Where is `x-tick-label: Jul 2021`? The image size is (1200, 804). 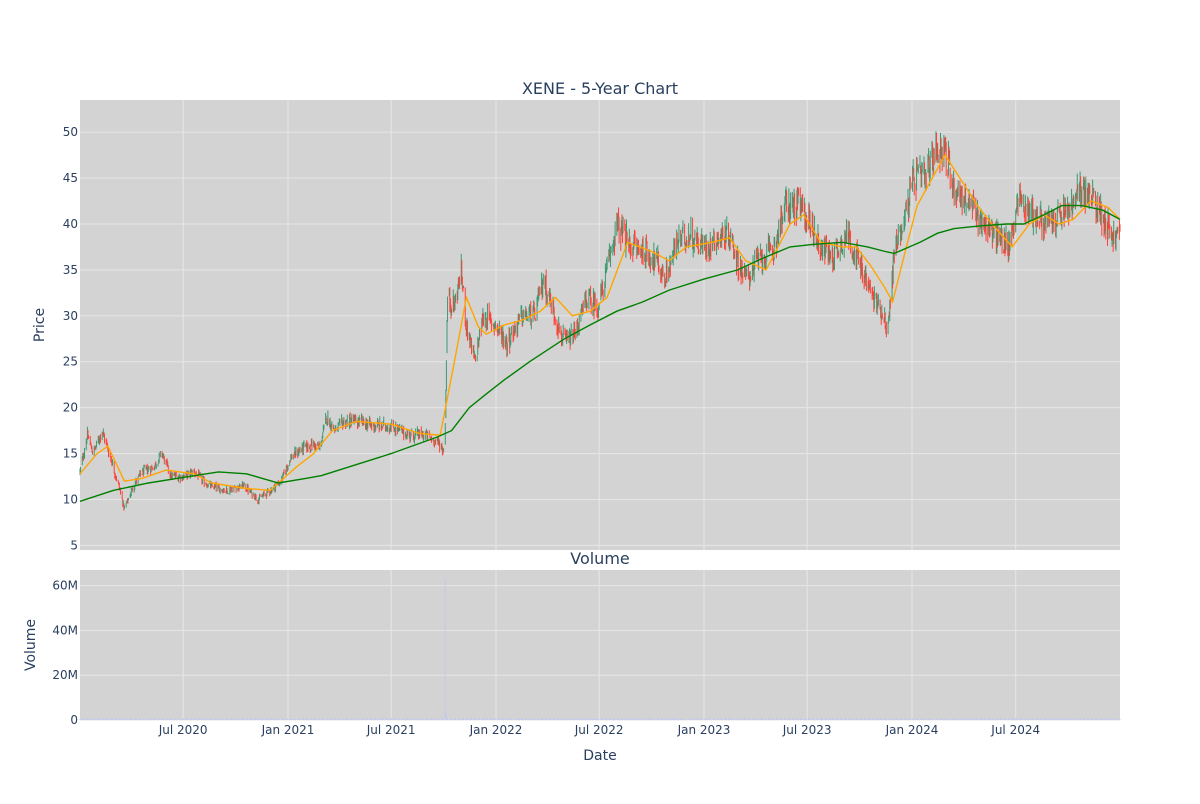 x-tick-label: Jul 2021 is located at coordinates (391, 730).